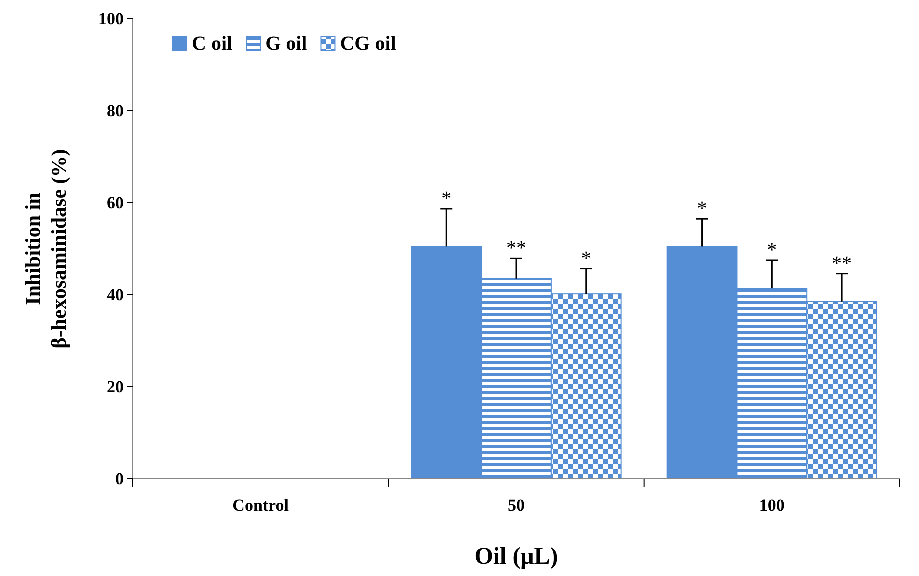 Image resolution: width=919 pixels, height=576 pixels. I want to click on legend-label: CG oil, so click(368, 44).